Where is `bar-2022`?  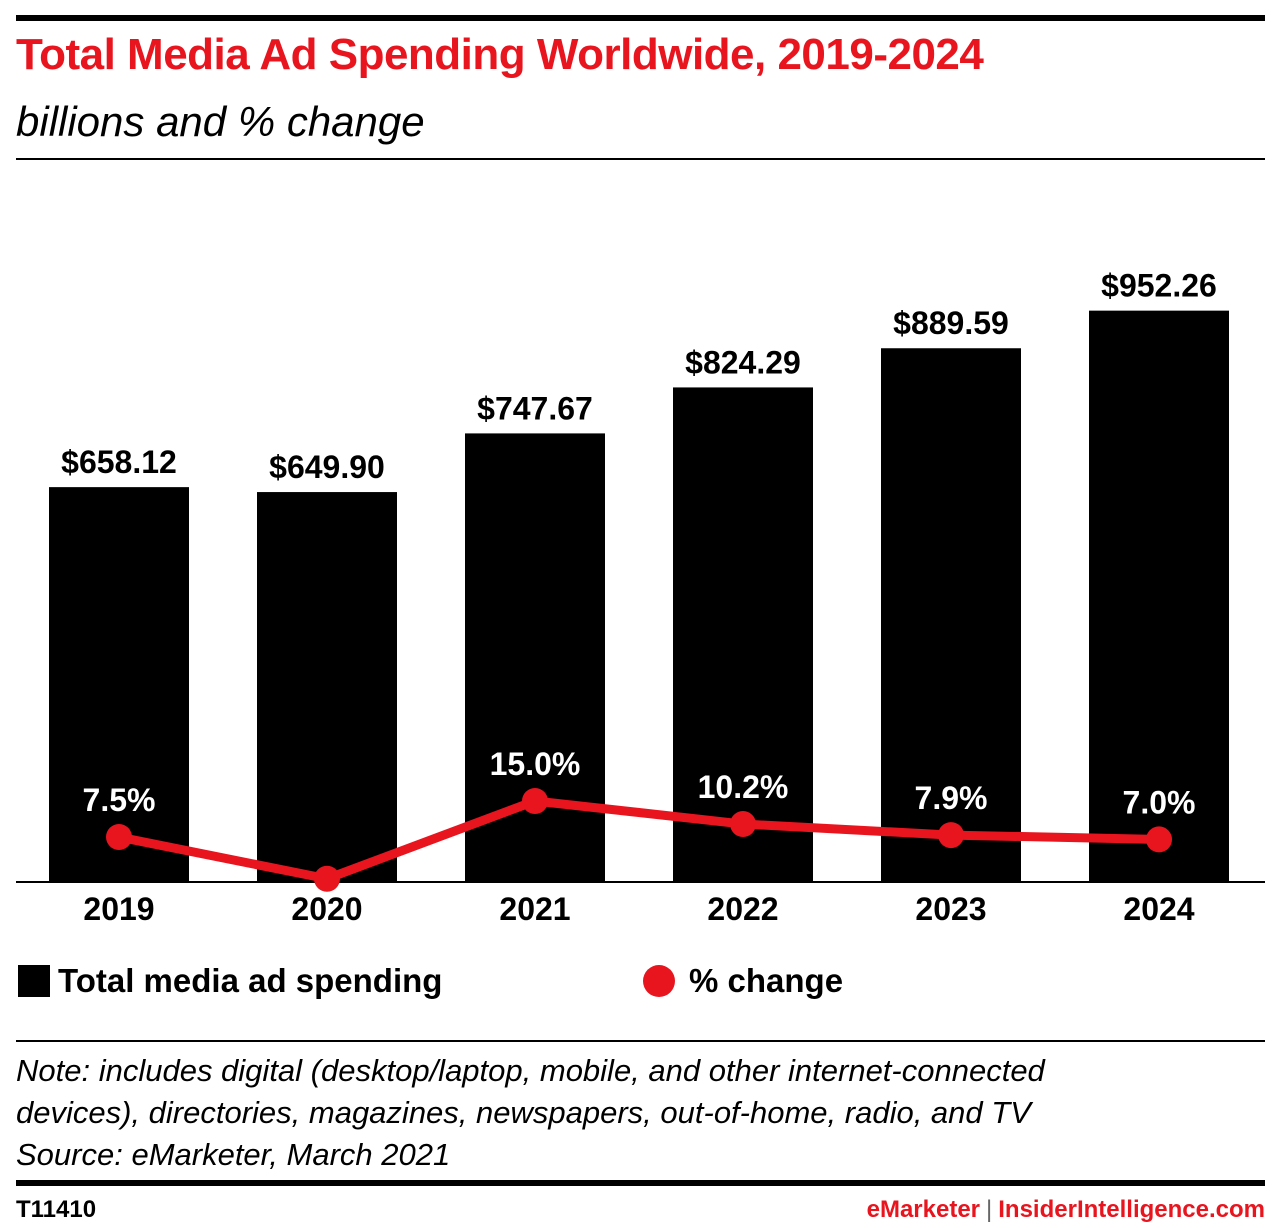
bar-2022 is located at coordinates (743, 634).